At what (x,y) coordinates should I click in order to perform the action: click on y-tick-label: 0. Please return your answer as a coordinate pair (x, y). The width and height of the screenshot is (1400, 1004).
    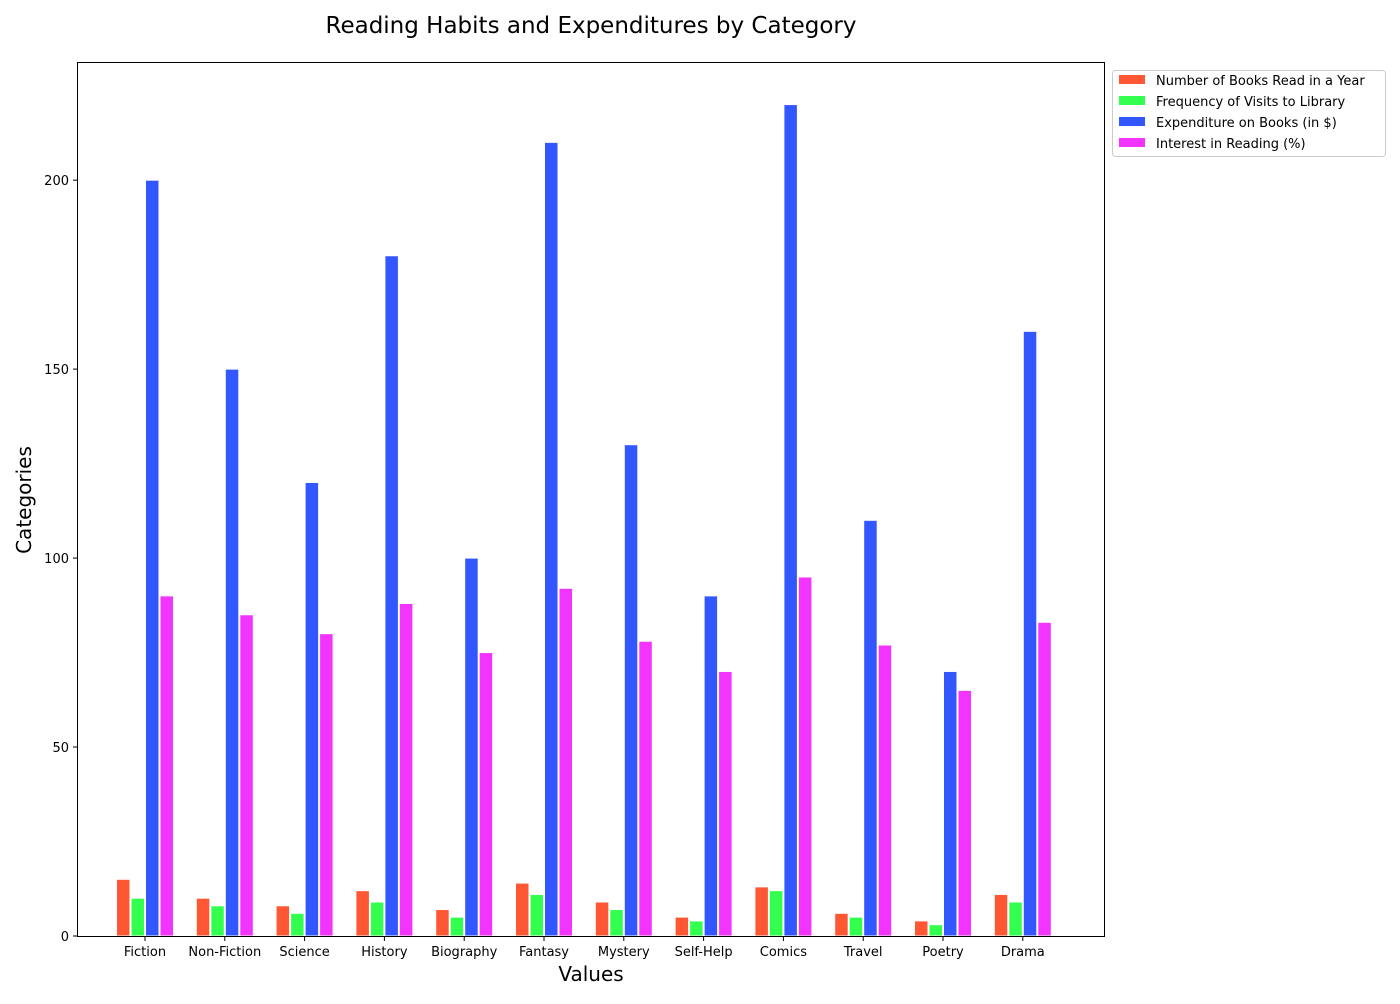
    Looking at the image, I should click on (65, 937).